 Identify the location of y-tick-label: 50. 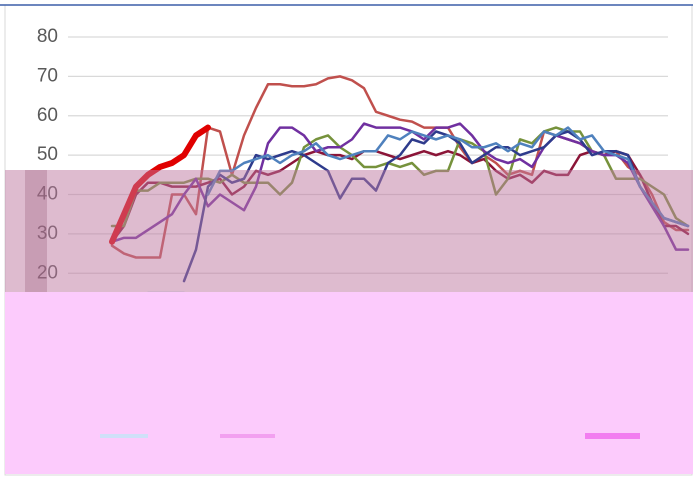
(47, 154).